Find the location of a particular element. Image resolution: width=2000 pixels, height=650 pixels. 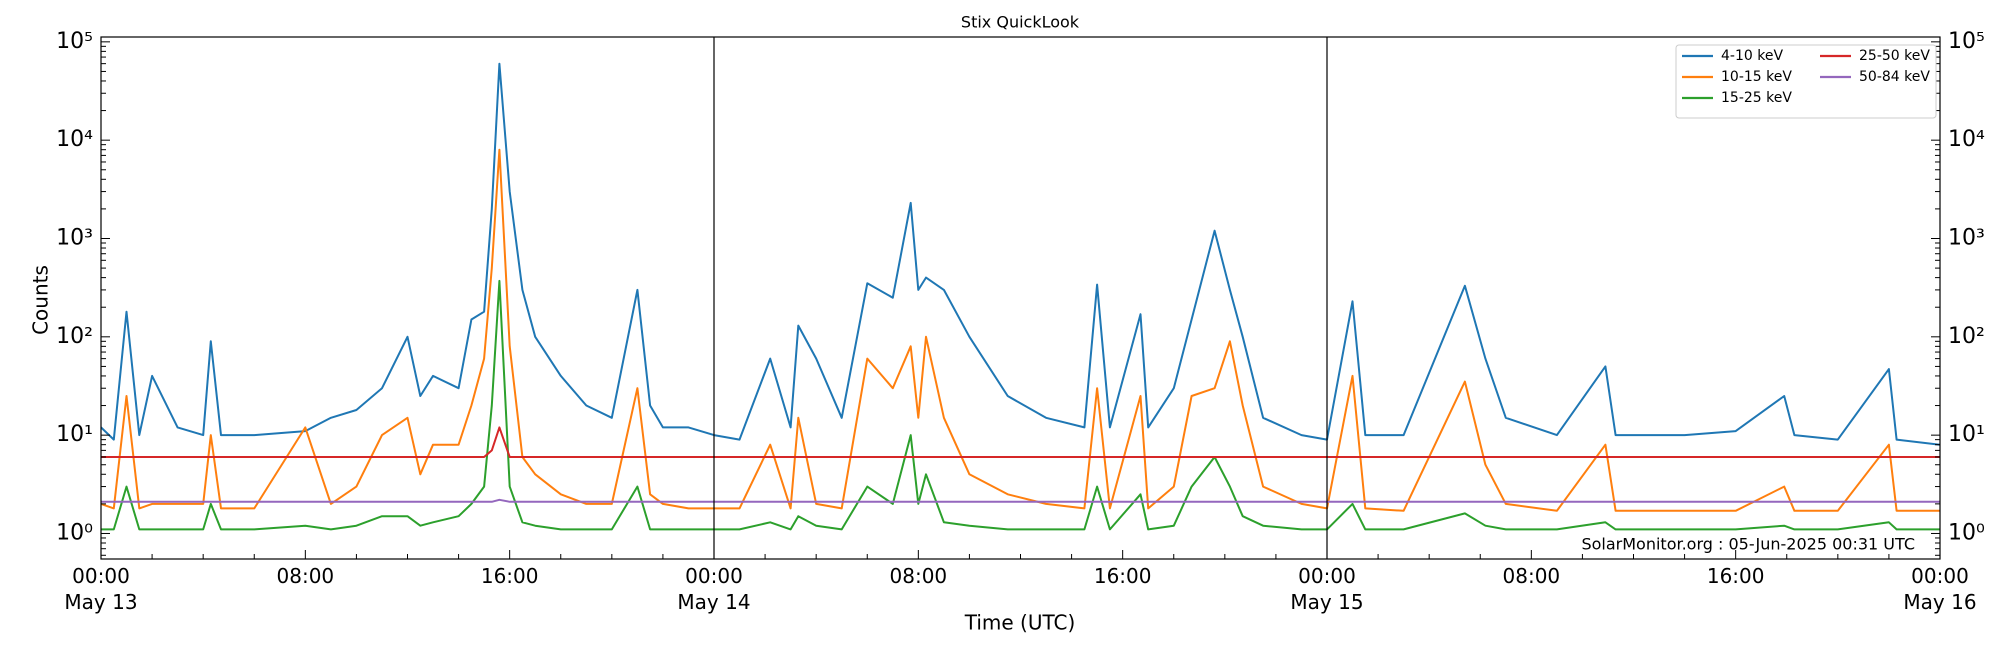

y-tick-label-right: 10¹ is located at coordinates (1966, 434).